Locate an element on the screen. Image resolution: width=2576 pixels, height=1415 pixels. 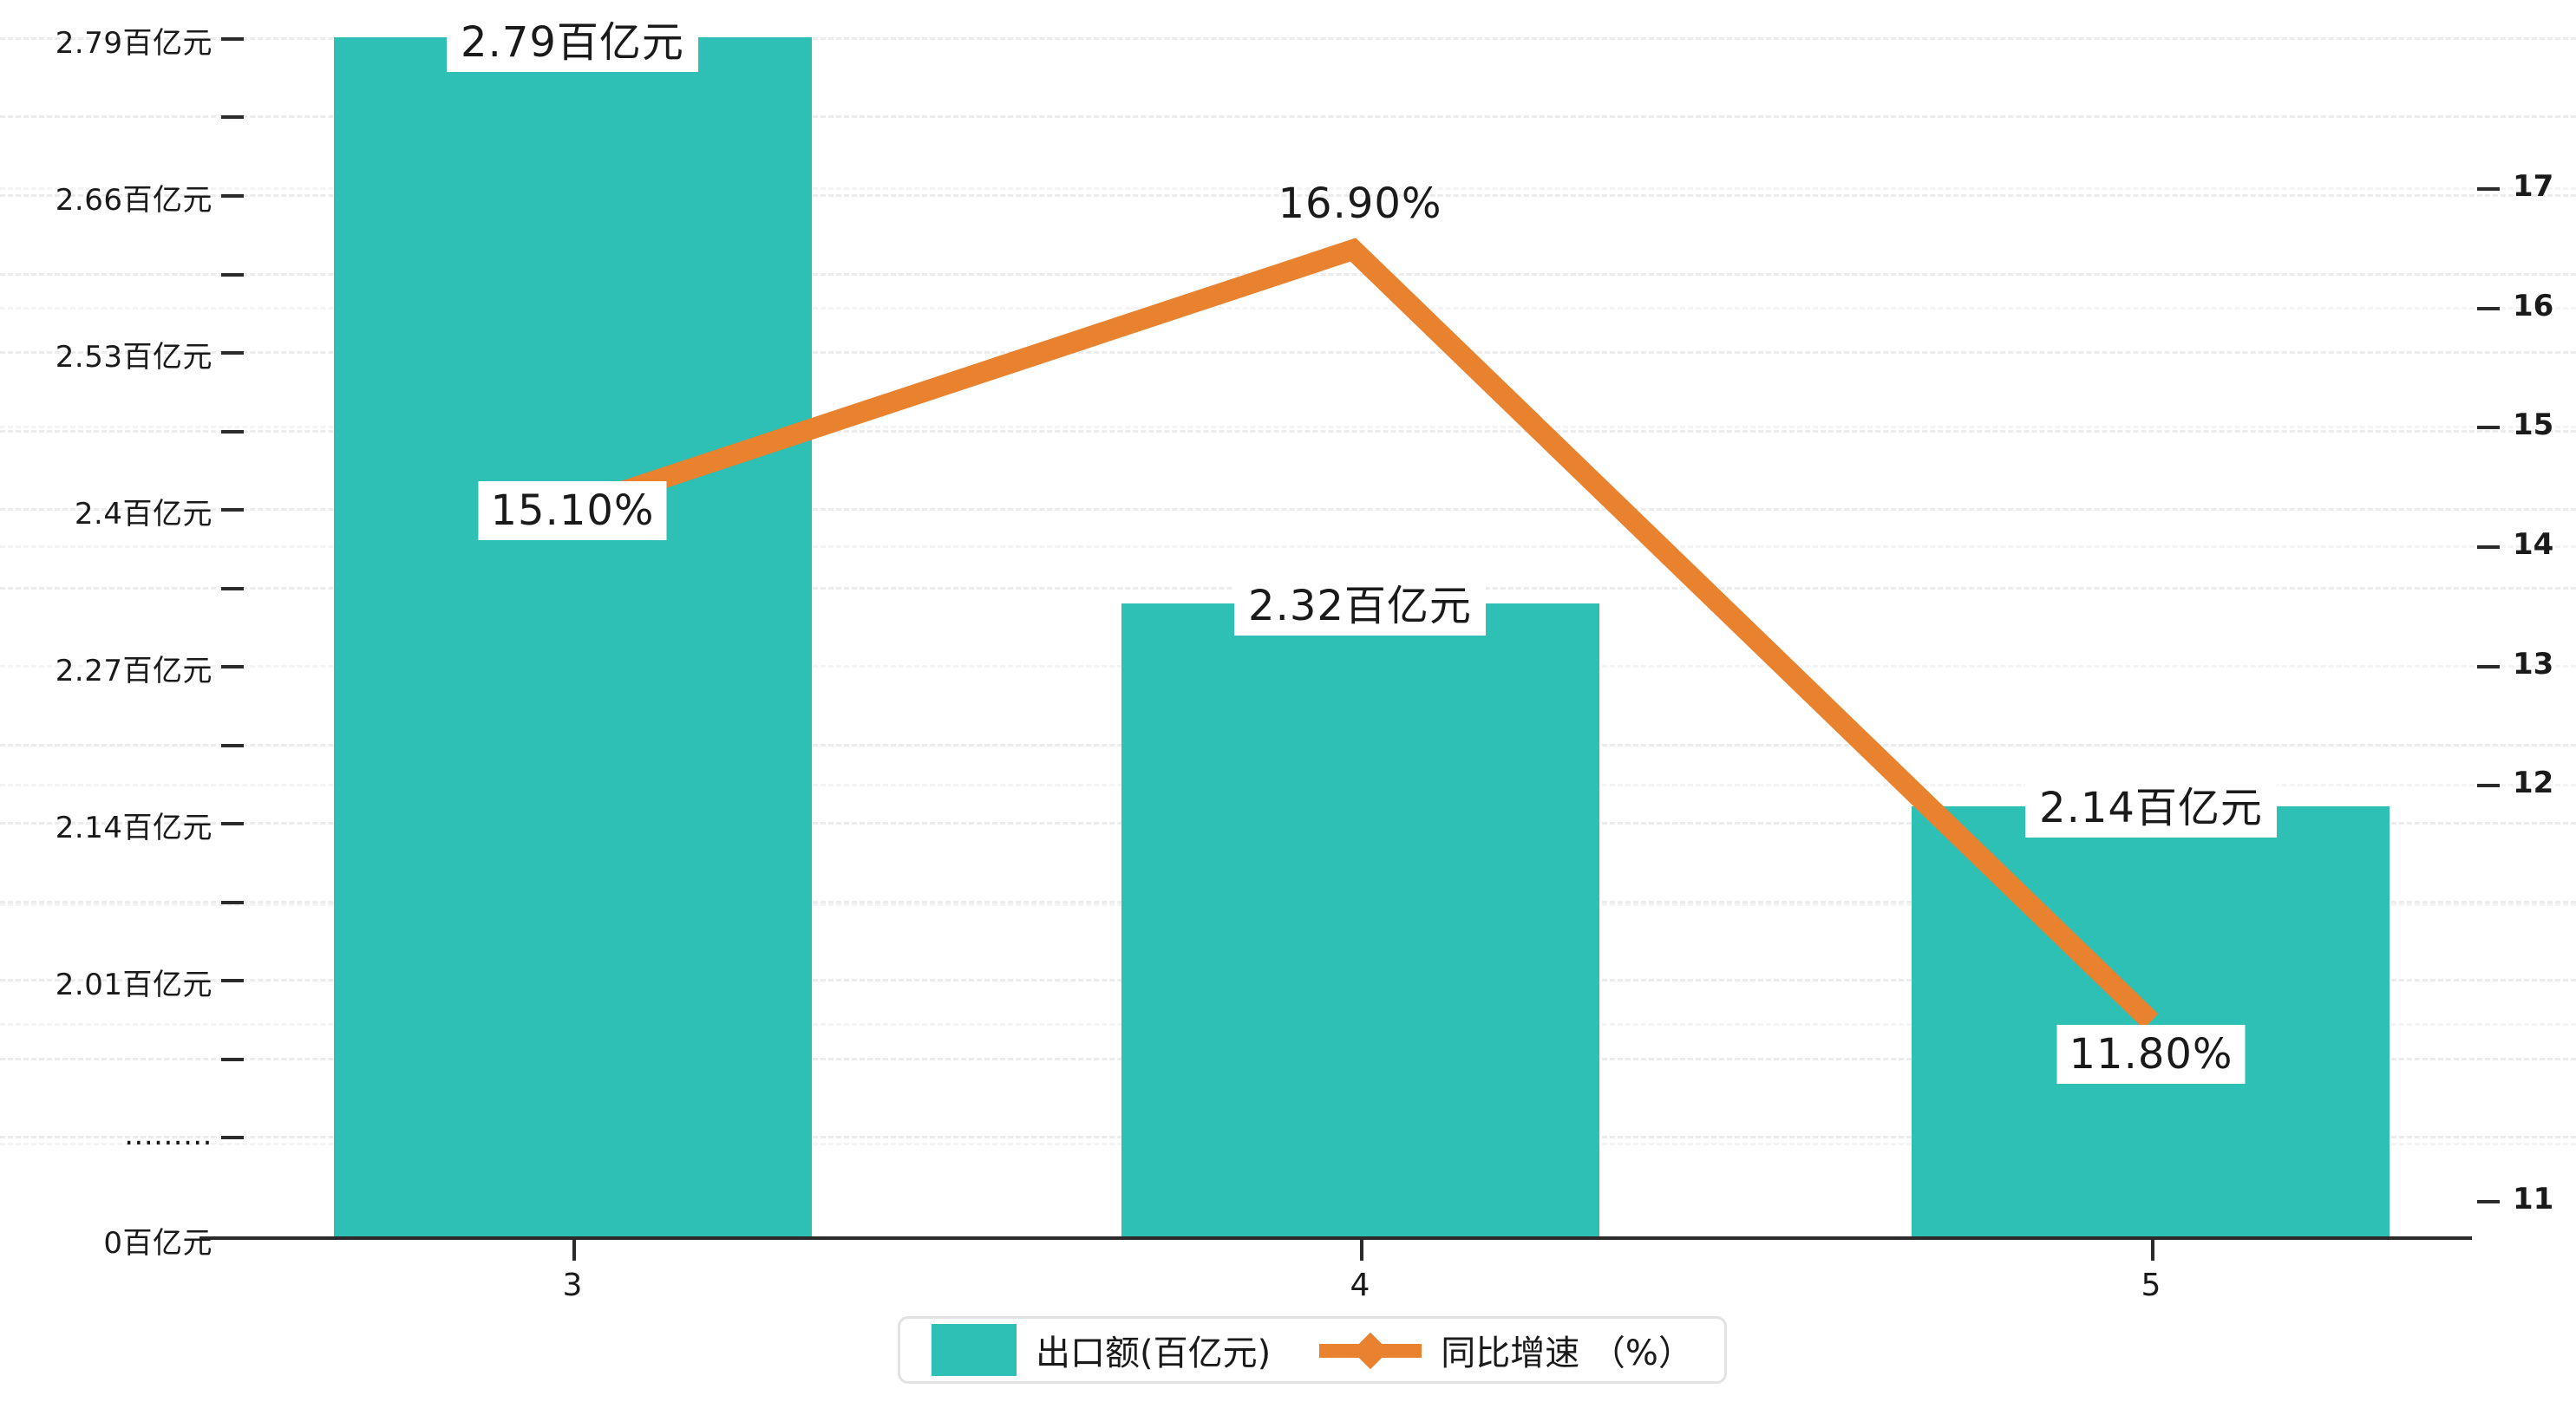
line-value-label-5: 11.80% is located at coordinates (2151, 1054).